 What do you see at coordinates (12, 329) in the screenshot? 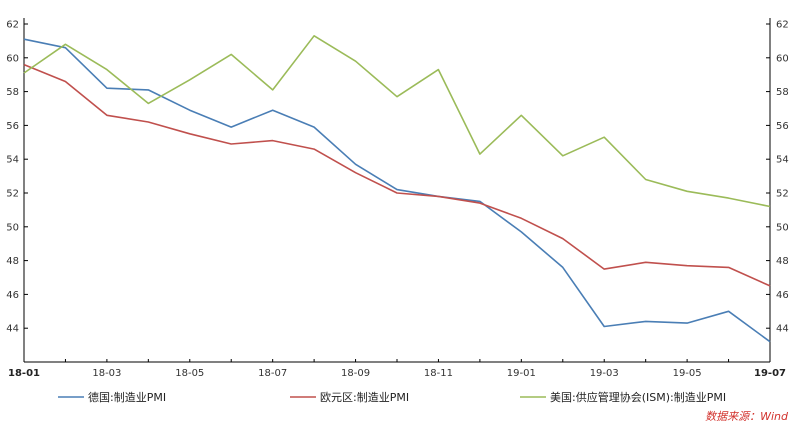
I see `y-tick-label-left: 44` at bounding box center [12, 329].